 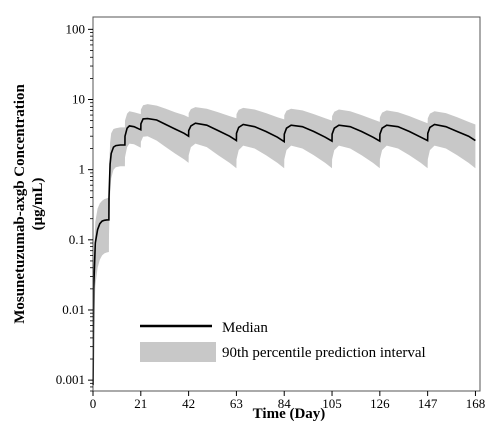 I want to click on y-tick-label: 10, so click(x=78, y=99).